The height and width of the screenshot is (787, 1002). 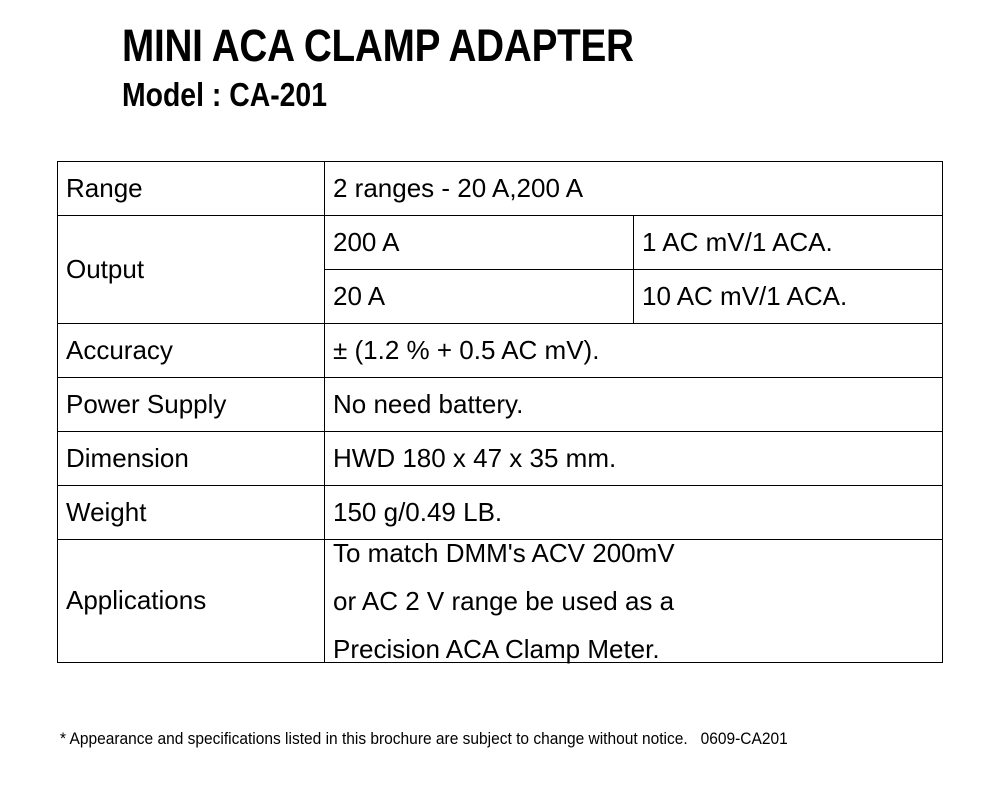 What do you see at coordinates (496, 649) in the screenshot?
I see `applications-line-3: Precision ACA Clamp Meter.` at bounding box center [496, 649].